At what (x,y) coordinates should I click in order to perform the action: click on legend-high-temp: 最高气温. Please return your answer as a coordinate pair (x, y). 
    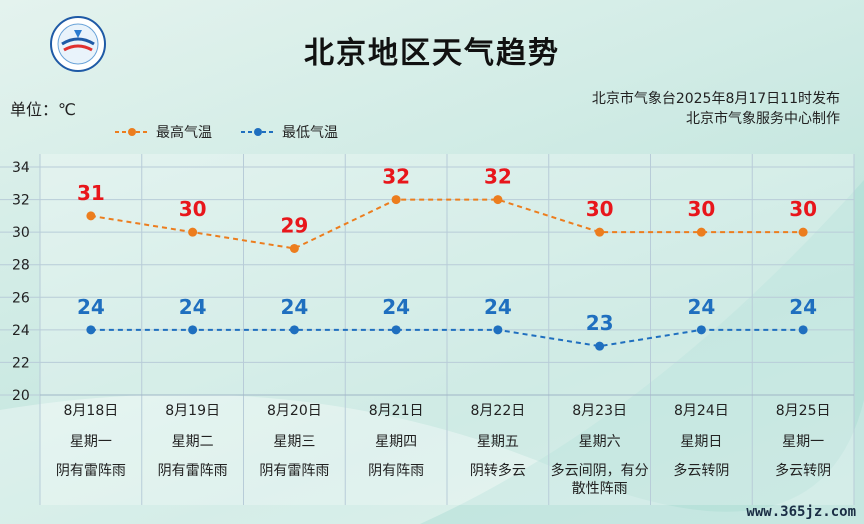
    Looking at the image, I should click on (163, 132).